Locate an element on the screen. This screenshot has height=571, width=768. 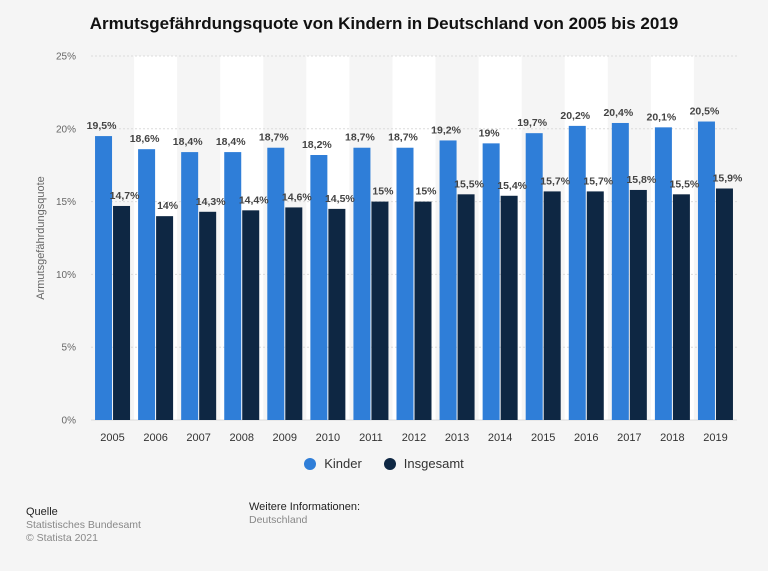
data-label-kinder-2015: 19,7% is located at coordinates (532, 123).